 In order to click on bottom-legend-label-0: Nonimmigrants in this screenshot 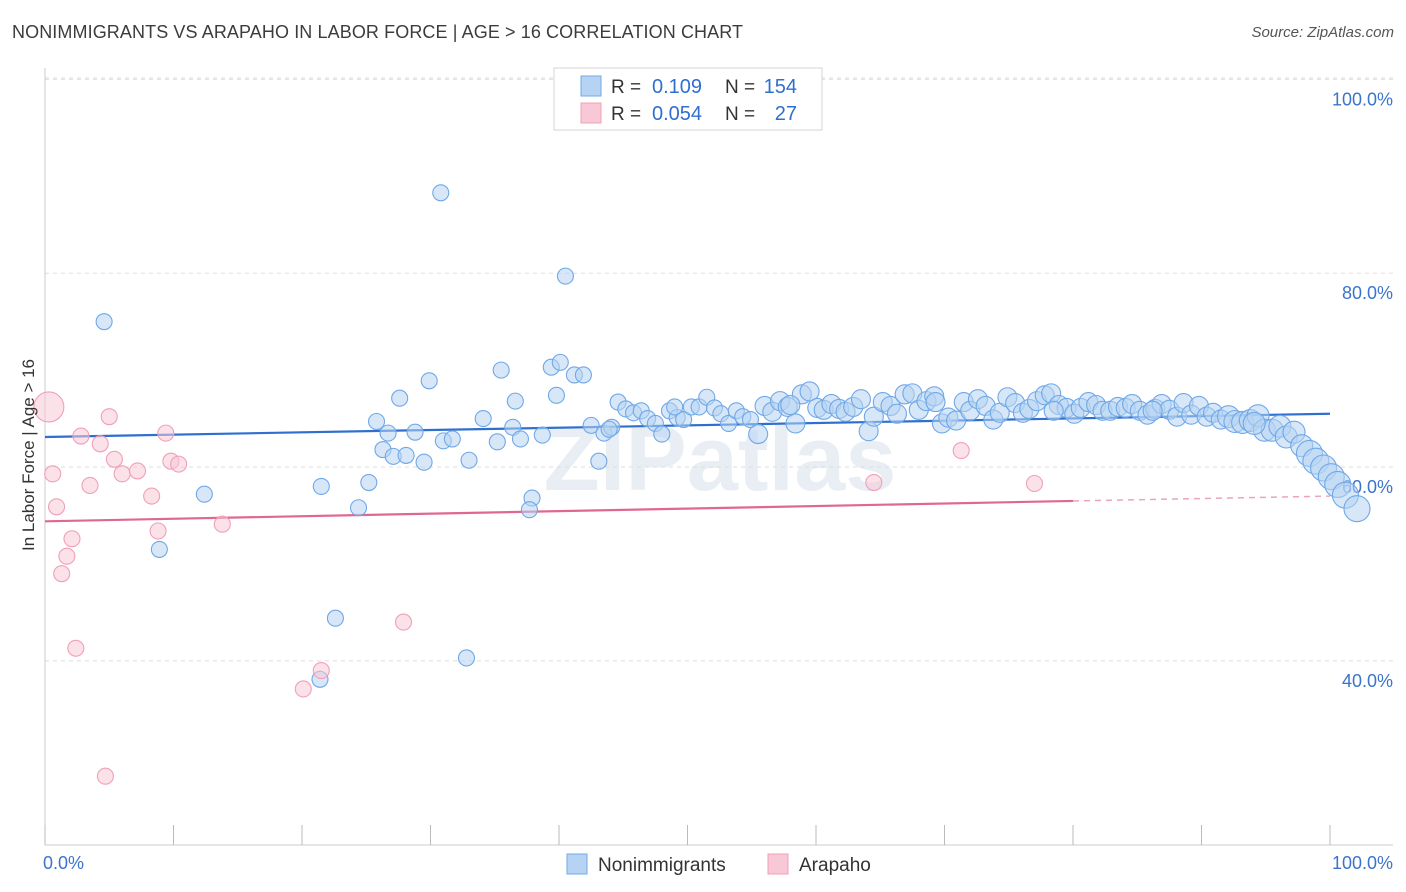, I will do `click(662, 865)`.